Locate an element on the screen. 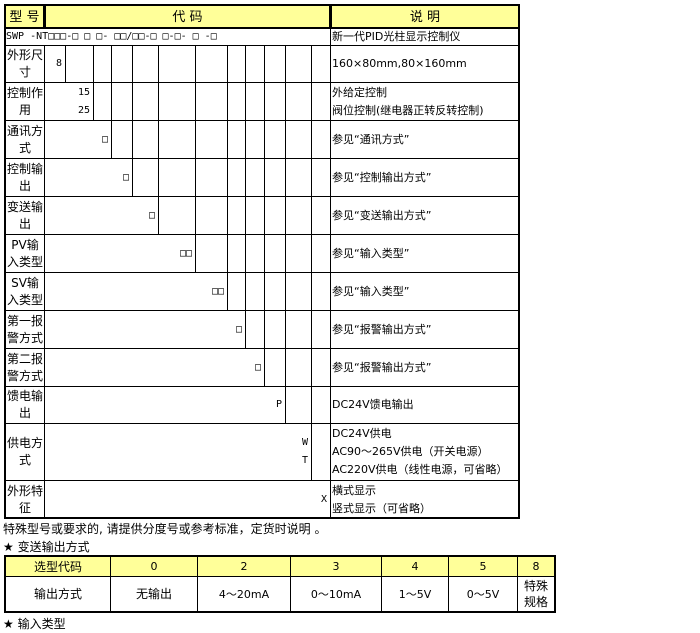 This screenshot has width=700, height=633. row-desc: 横式显示 竖式显示（可省略） is located at coordinates (425, 499).